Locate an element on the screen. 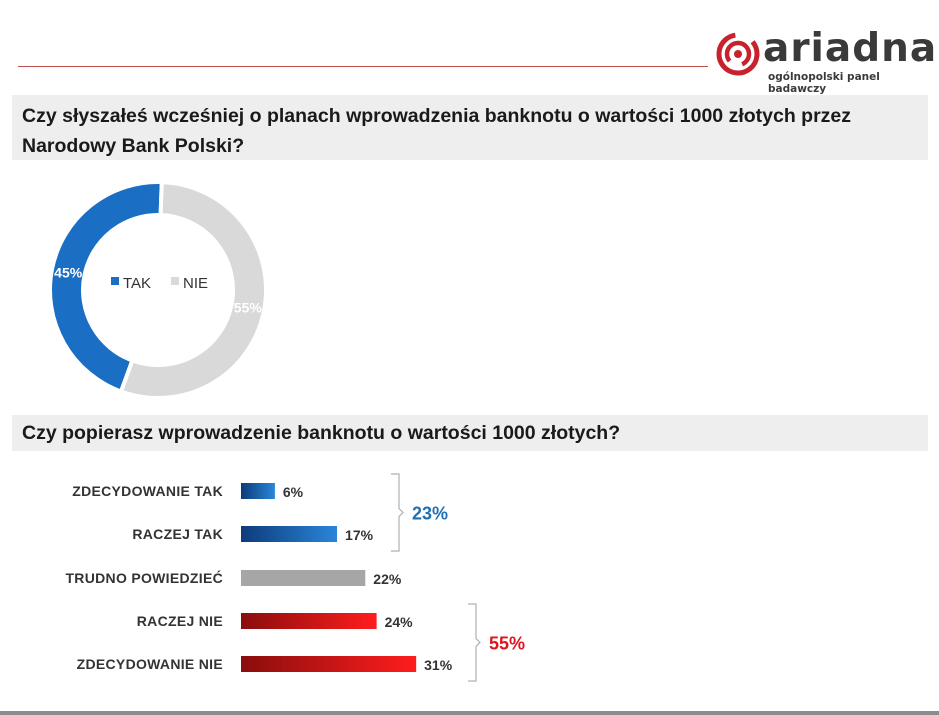 This screenshot has height=715, width=939. donut-chart: 45% 55% TAK NIE is located at coordinates (158, 289).